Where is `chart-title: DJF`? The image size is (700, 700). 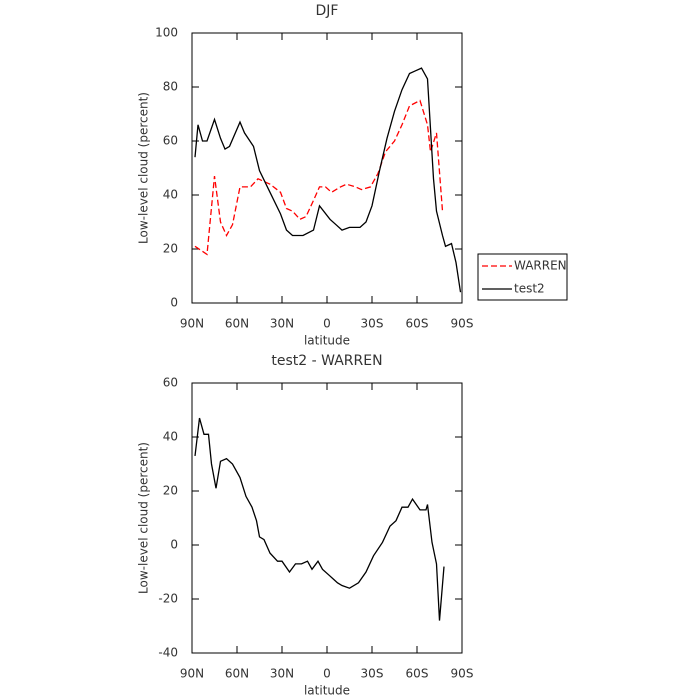 chart-title: DJF is located at coordinates (327, 11).